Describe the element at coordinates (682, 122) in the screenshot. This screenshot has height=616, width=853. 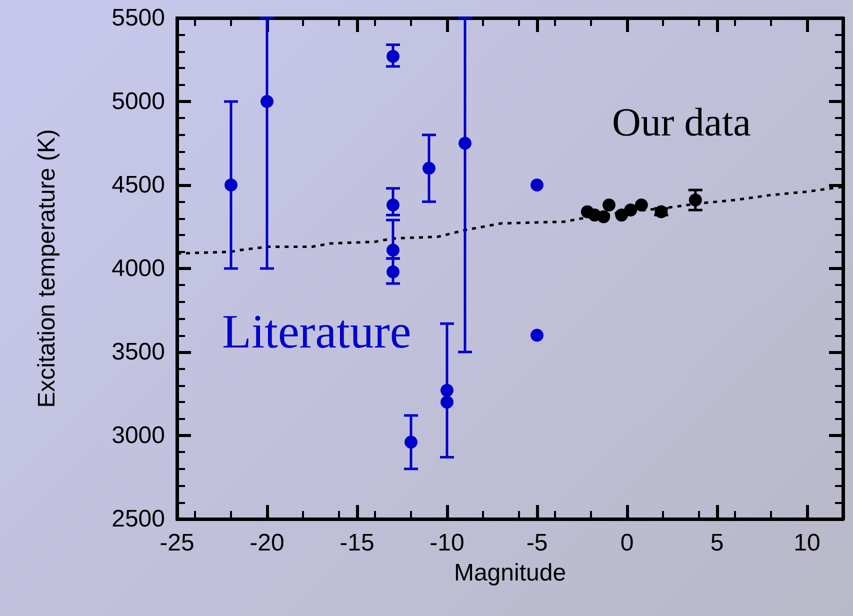
I see `annotation: Our data` at that location.